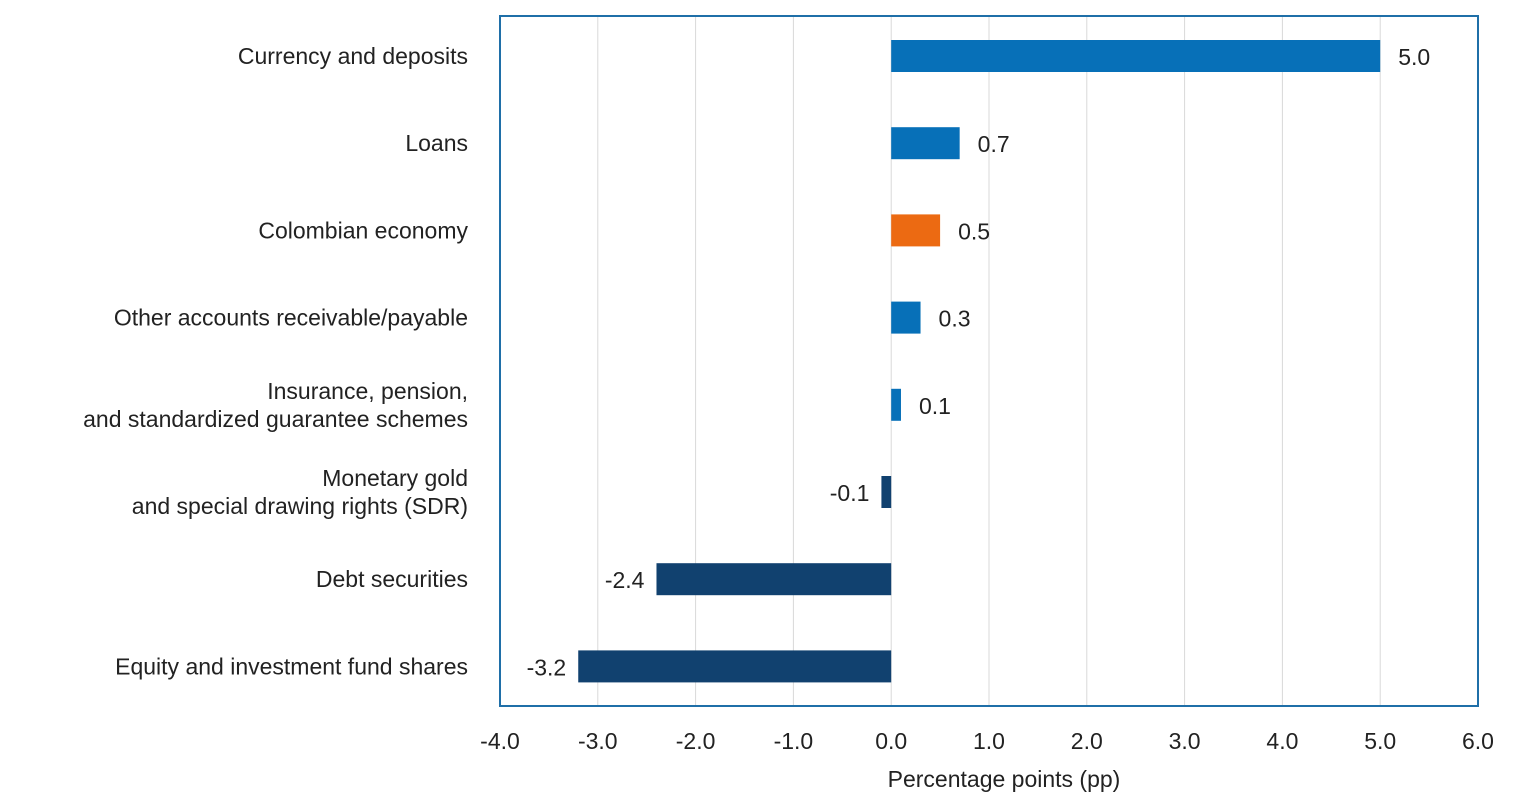 The image size is (1524, 812). I want to click on category-label: Other accounts receivable/payable, so click(291, 318).